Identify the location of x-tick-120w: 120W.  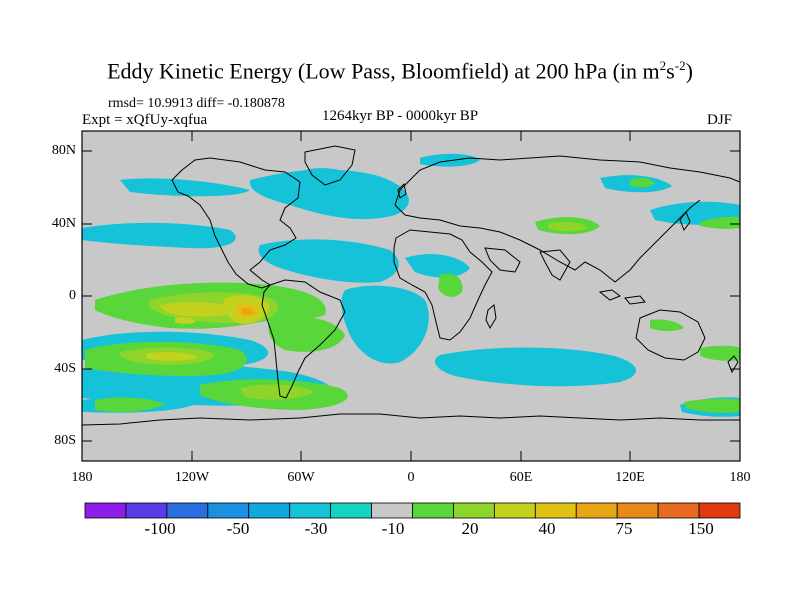
(192, 477).